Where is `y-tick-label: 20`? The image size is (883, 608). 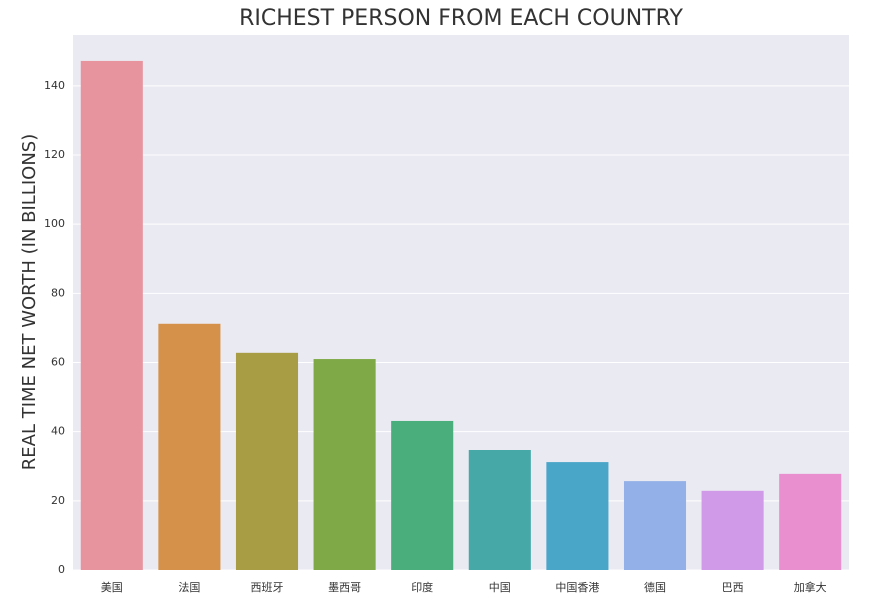 y-tick-label: 20 is located at coordinates (58, 500).